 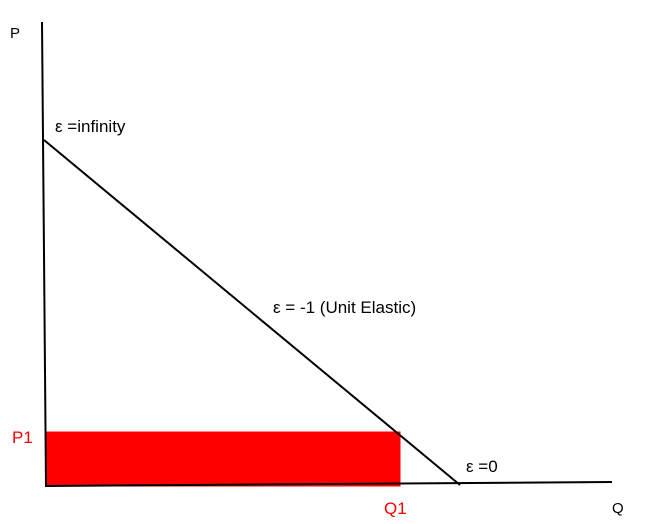 I want to click on price-p1-label: P1, so click(x=22, y=437).